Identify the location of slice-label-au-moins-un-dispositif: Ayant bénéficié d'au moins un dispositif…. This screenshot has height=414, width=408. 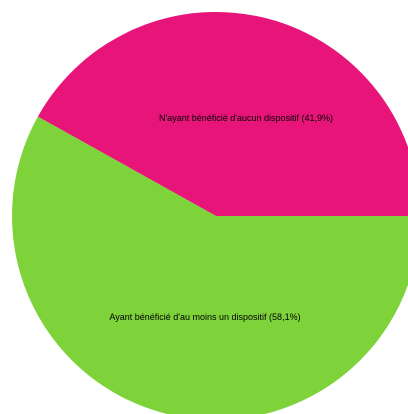
(204, 317).